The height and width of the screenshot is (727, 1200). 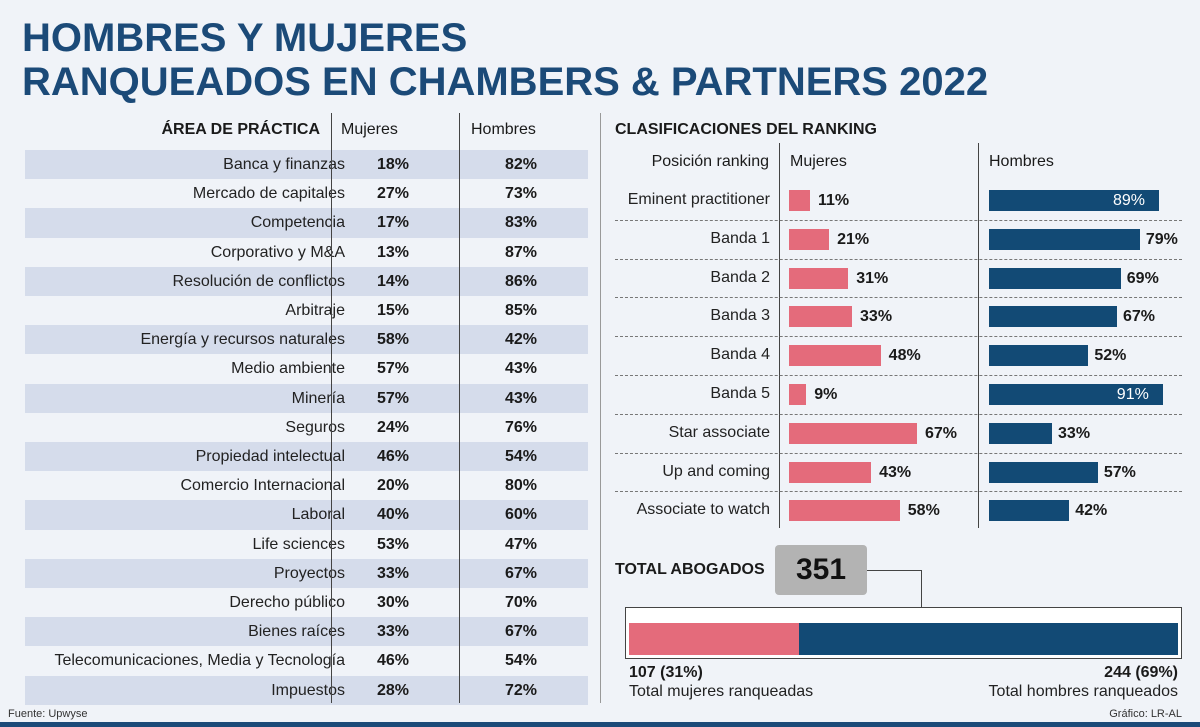 What do you see at coordinates (1083, 691) in the screenshot?
I see `total-hombres-caption: Total hombres ranqueados` at bounding box center [1083, 691].